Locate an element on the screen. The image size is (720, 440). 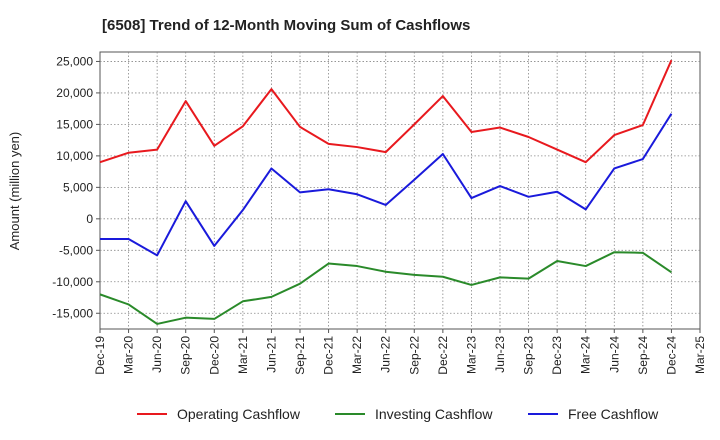
x-tick-label: Dec-23 is located at coordinates (557, 355).